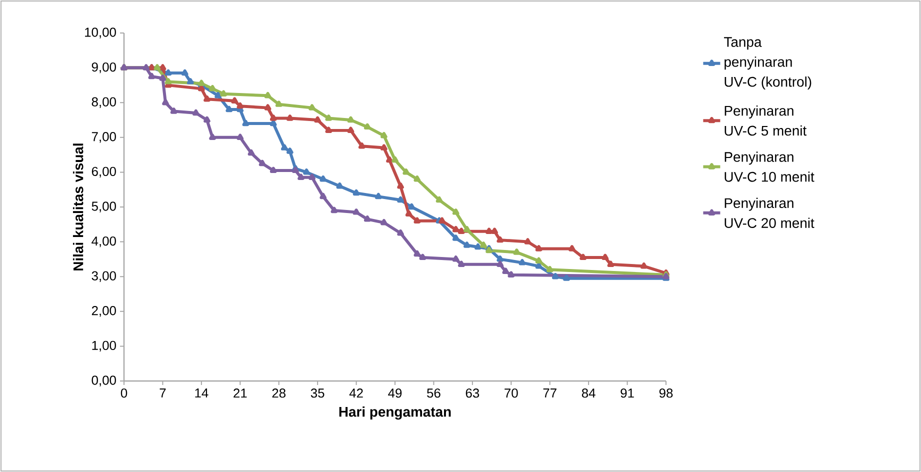 Image resolution: width=921 pixels, height=472 pixels. Describe the element at coordinates (104, 137) in the screenshot. I see `y-tick-label: 7,00` at that location.